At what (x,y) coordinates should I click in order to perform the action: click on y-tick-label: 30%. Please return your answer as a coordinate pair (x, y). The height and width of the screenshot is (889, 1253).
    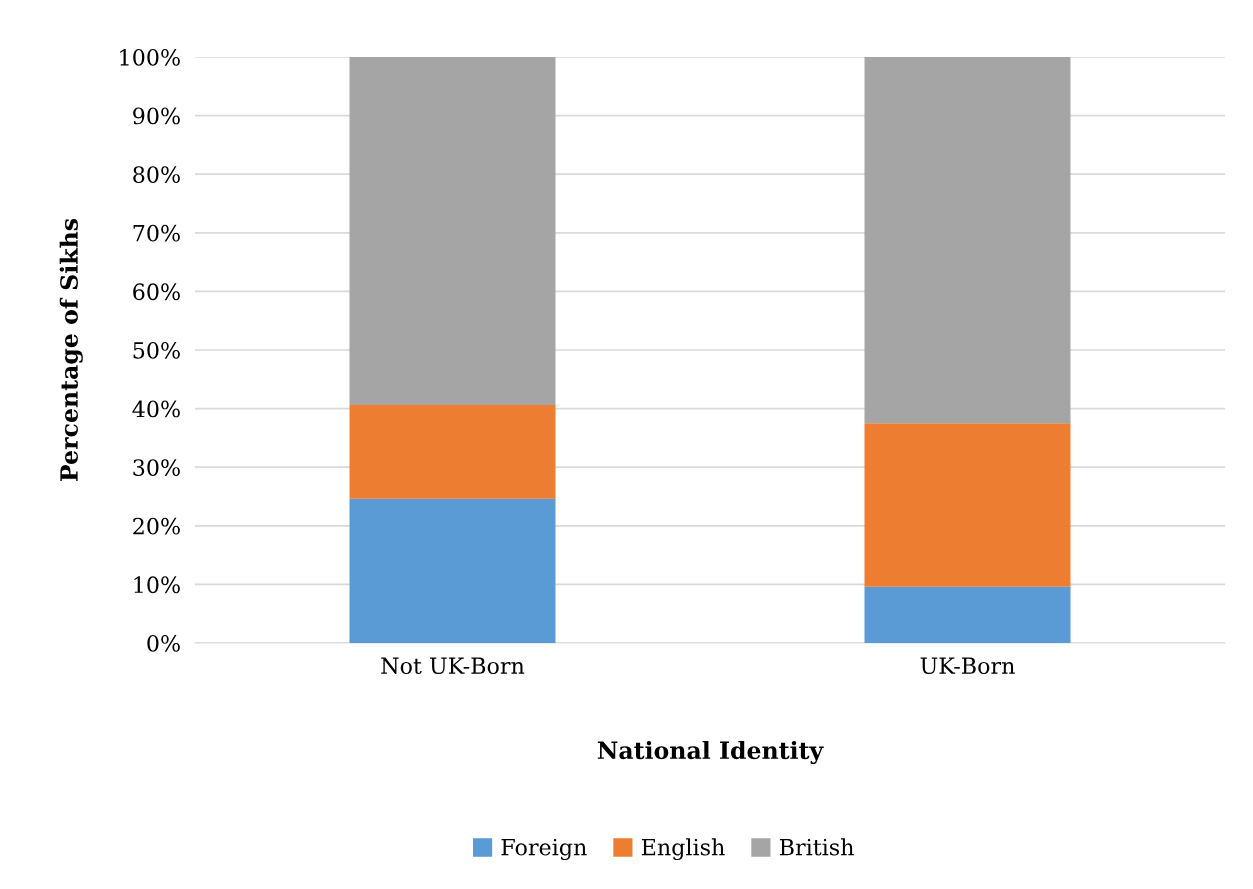
    Looking at the image, I should click on (156, 467).